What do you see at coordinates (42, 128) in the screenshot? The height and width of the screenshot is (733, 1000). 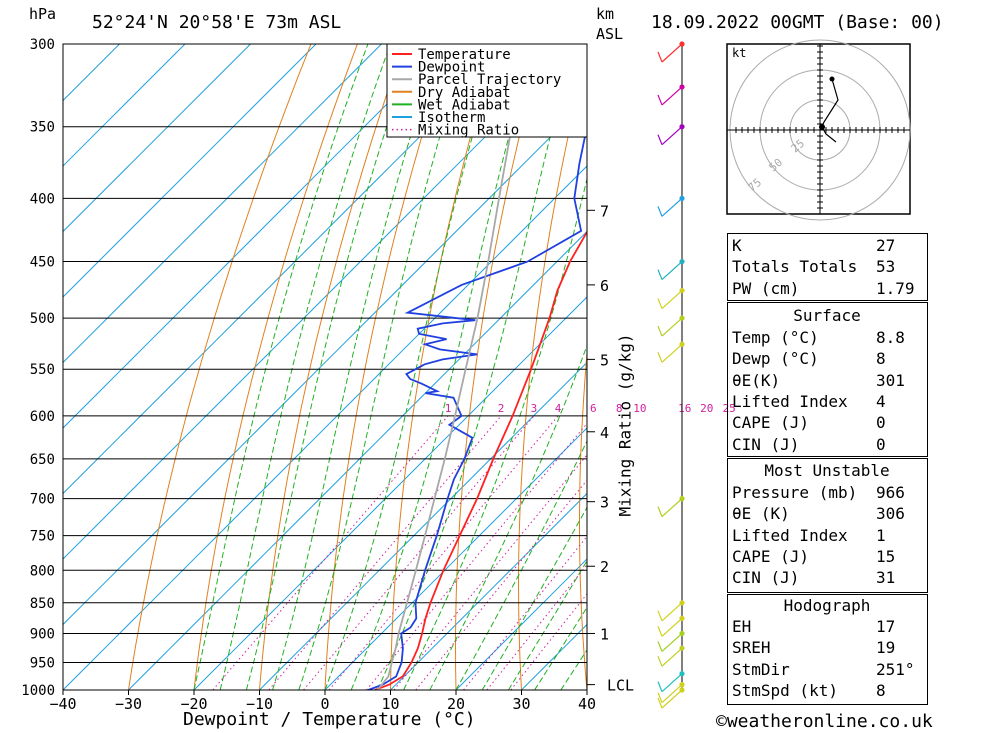 I see `pressure-tick-label: 350` at bounding box center [42, 128].